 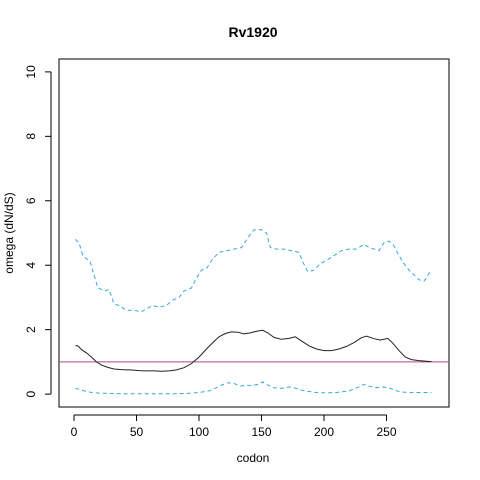 What do you see at coordinates (252, 32) in the screenshot?
I see `chart-title: Rv1920` at bounding box center [252, 32].